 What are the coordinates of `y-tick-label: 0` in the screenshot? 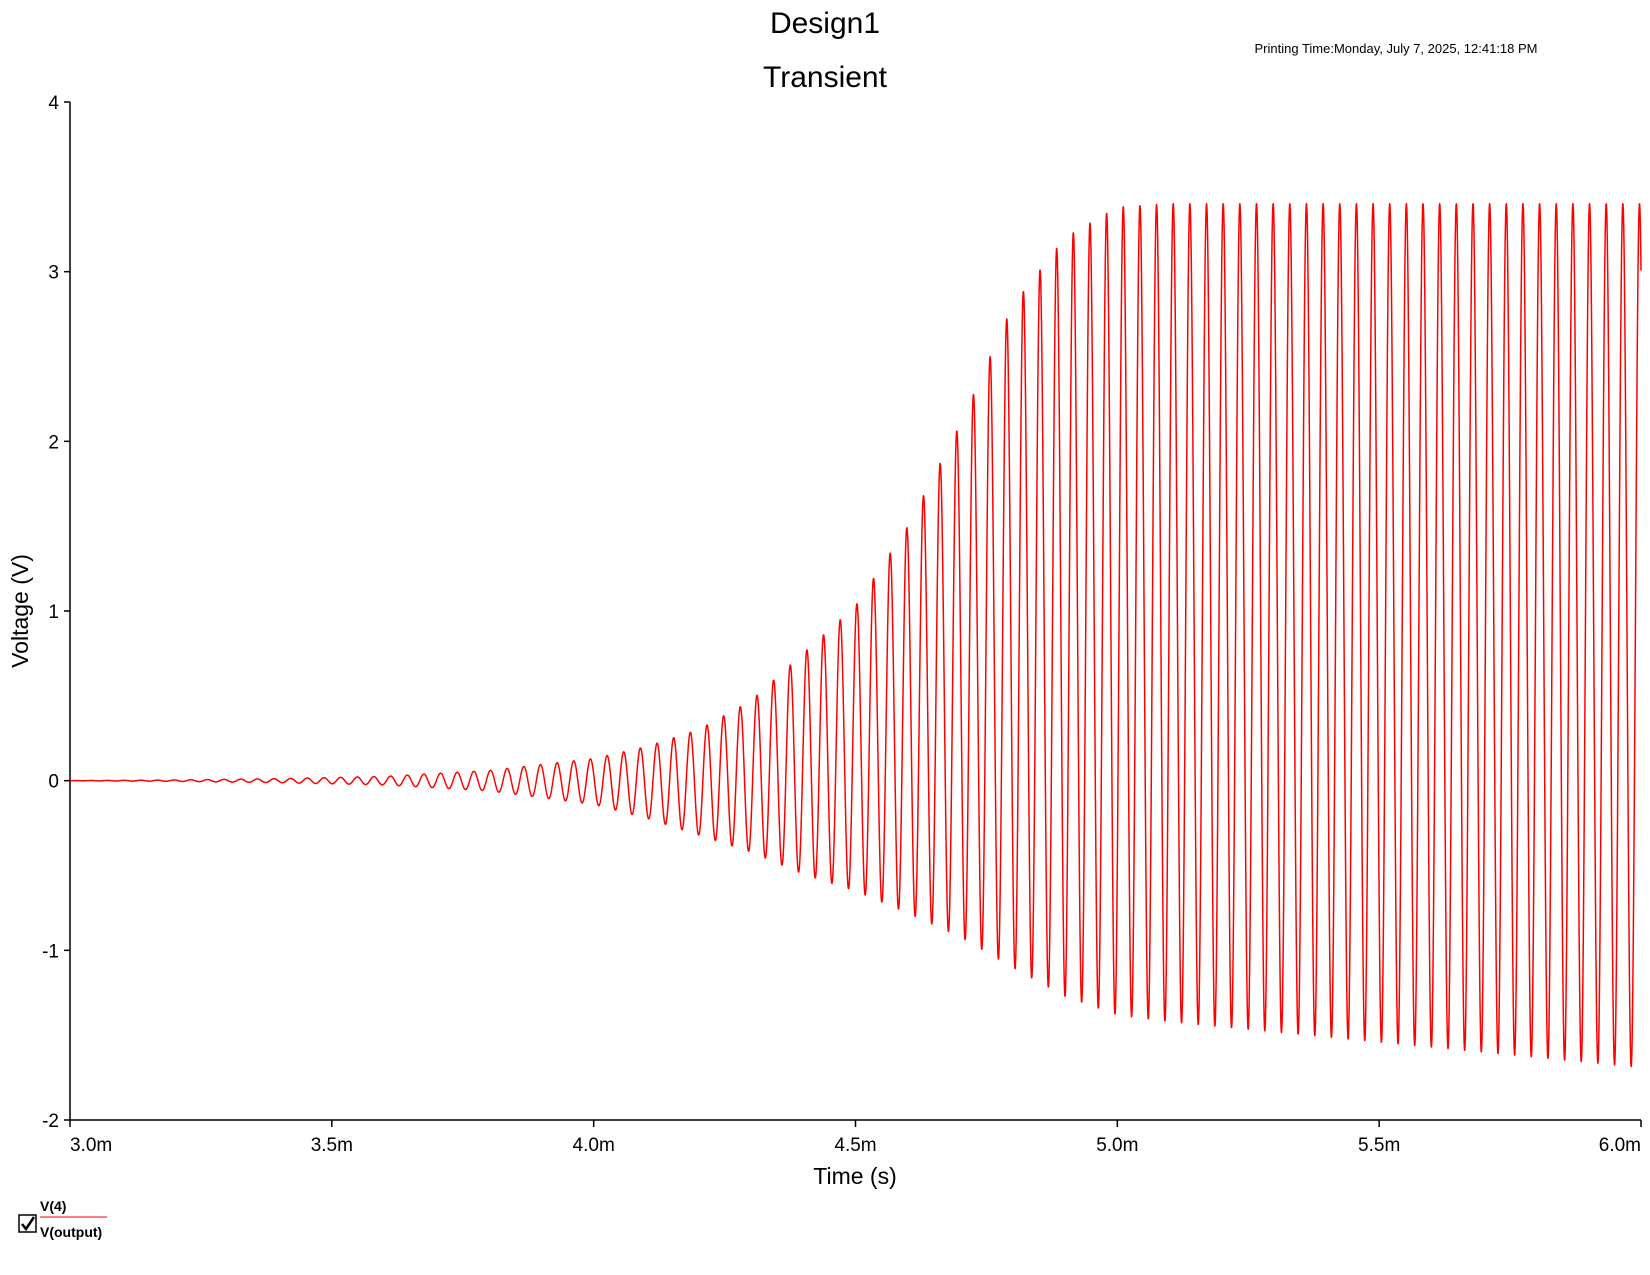 It's located at (53, 782).